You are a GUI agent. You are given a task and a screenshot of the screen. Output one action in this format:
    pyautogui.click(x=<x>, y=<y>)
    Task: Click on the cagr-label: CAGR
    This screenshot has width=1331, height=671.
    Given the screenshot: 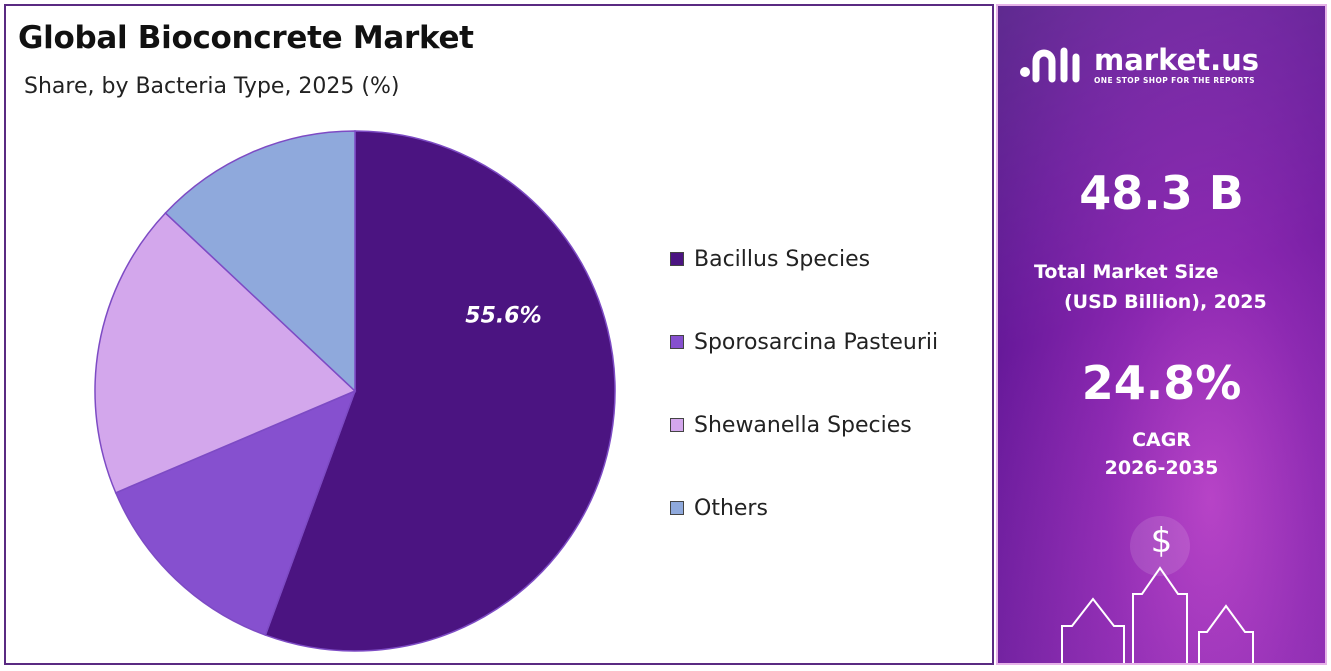 What is the action you would take?
    pyautogui.click(x=1161, y=440)
    